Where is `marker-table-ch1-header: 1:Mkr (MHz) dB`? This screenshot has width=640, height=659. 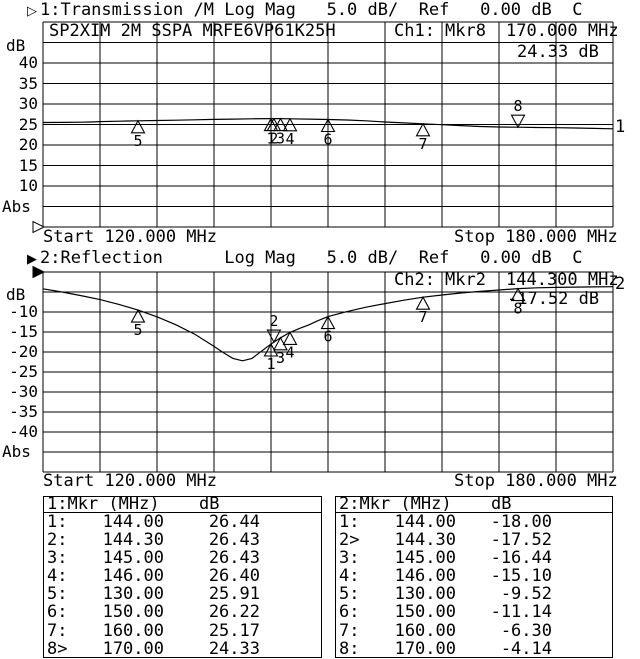 marker-table-ch1-header: 1:Mkr (MHz) dB is located at coordinates (182, 504).